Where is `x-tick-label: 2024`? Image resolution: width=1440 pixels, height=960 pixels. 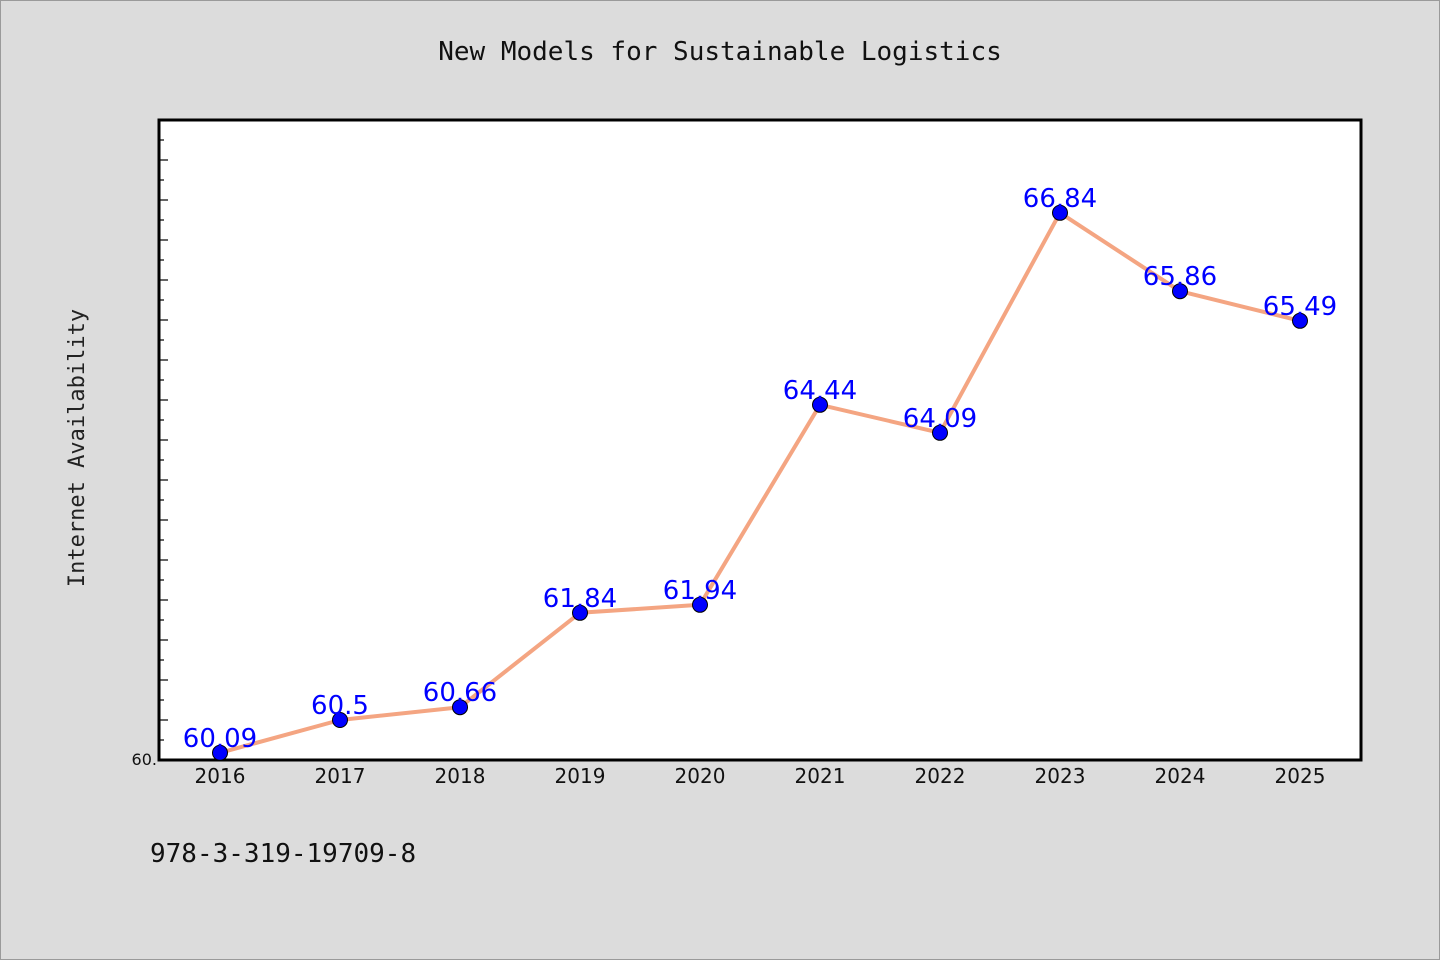 x-tick-label: 2024 is located at coordinates (1180, 776).